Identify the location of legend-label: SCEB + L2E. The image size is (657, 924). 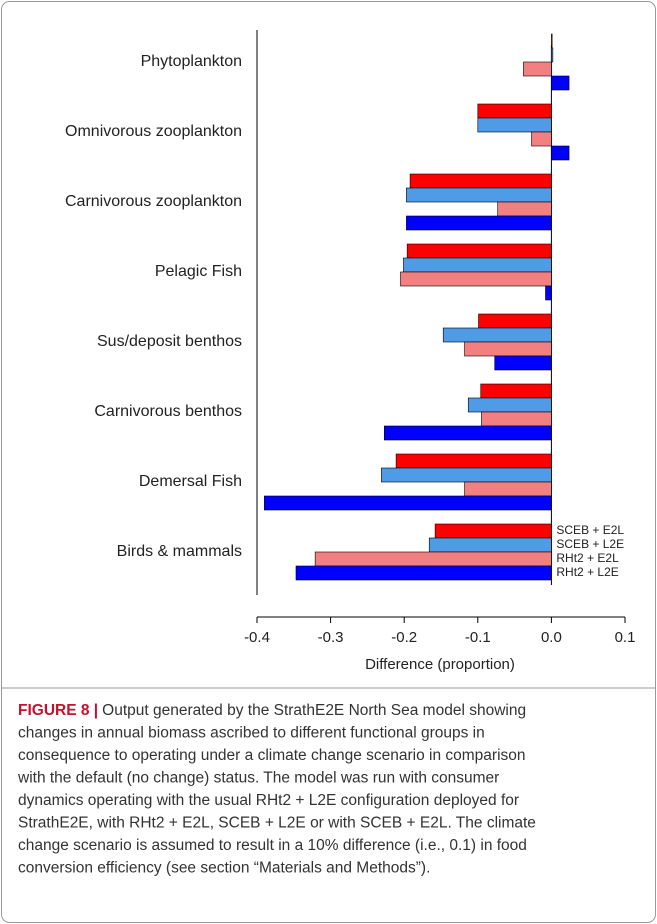
(590, 544).